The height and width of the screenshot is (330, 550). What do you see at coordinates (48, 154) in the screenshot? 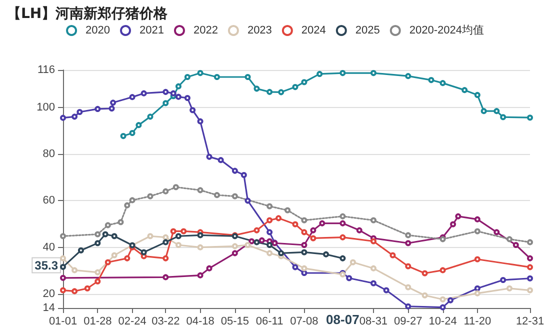
I see `y-tick-label: 80` at bounding box center [48, 154].